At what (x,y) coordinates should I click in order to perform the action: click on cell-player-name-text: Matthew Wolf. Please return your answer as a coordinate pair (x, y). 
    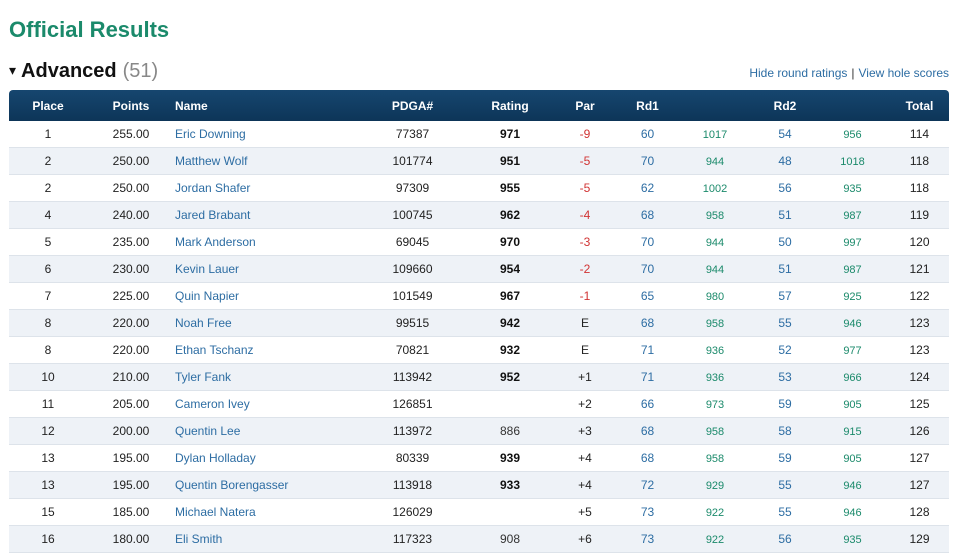
    Looking at the image, I should click on (211, 161).